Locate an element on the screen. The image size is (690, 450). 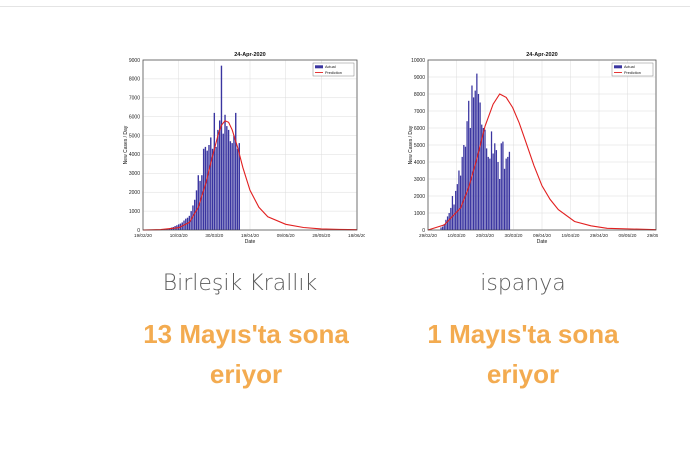
country-name: ispanya is located at coordinates (523, 283).